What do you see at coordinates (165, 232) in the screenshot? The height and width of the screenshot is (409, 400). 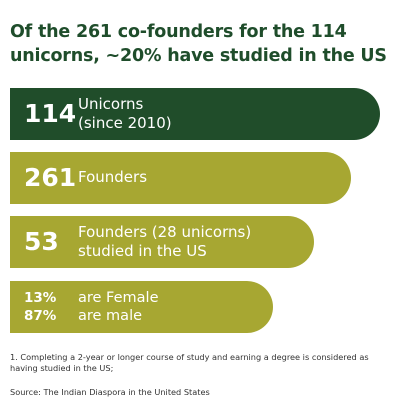 I see `bar-label: Founders (28 unicorns)` at bounding box center [165, 232].